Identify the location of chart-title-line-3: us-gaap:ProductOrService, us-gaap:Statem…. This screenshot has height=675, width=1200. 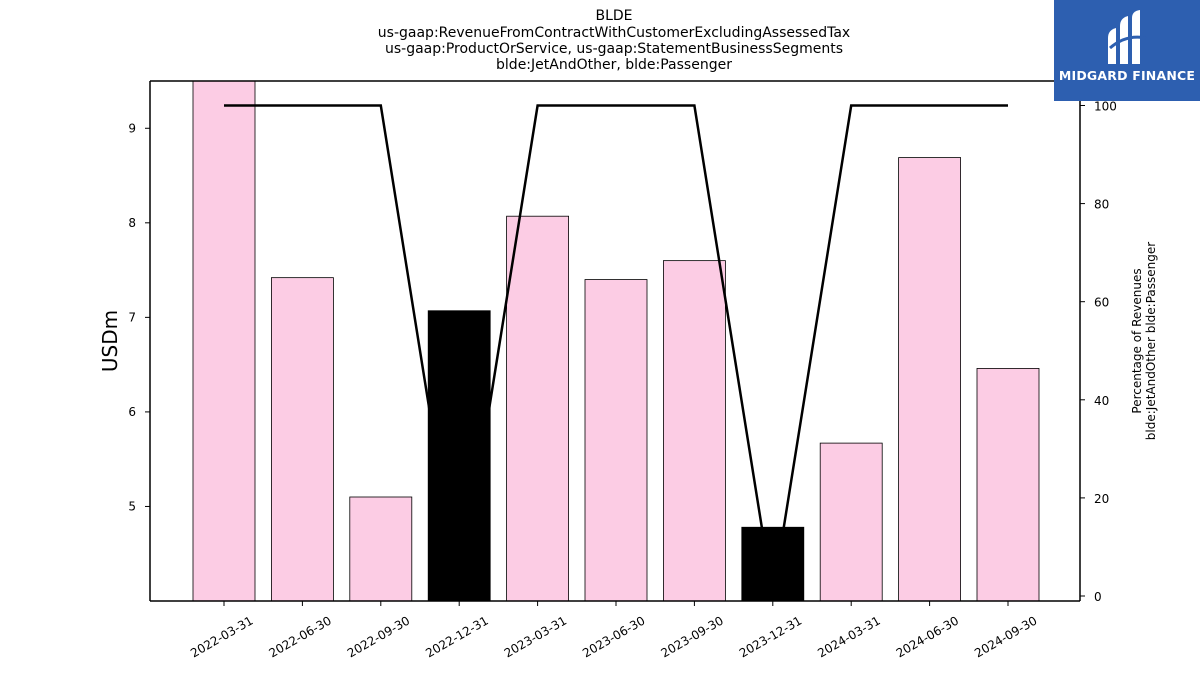
(614, 49).